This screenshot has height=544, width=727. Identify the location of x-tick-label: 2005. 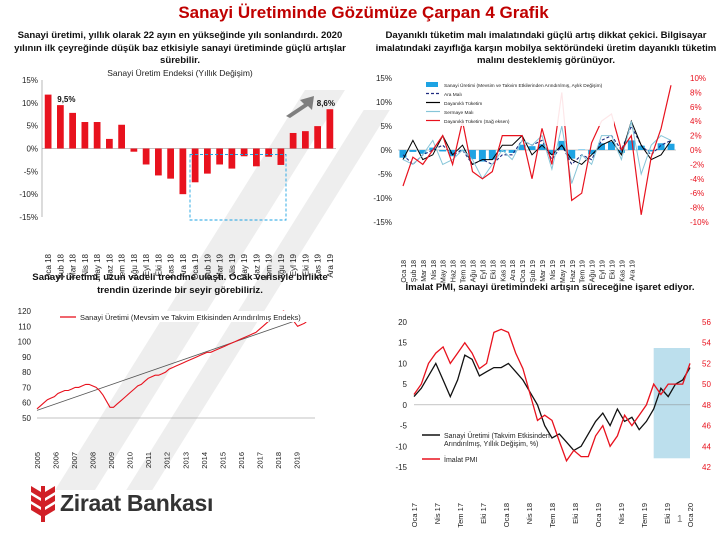
(37, 460).